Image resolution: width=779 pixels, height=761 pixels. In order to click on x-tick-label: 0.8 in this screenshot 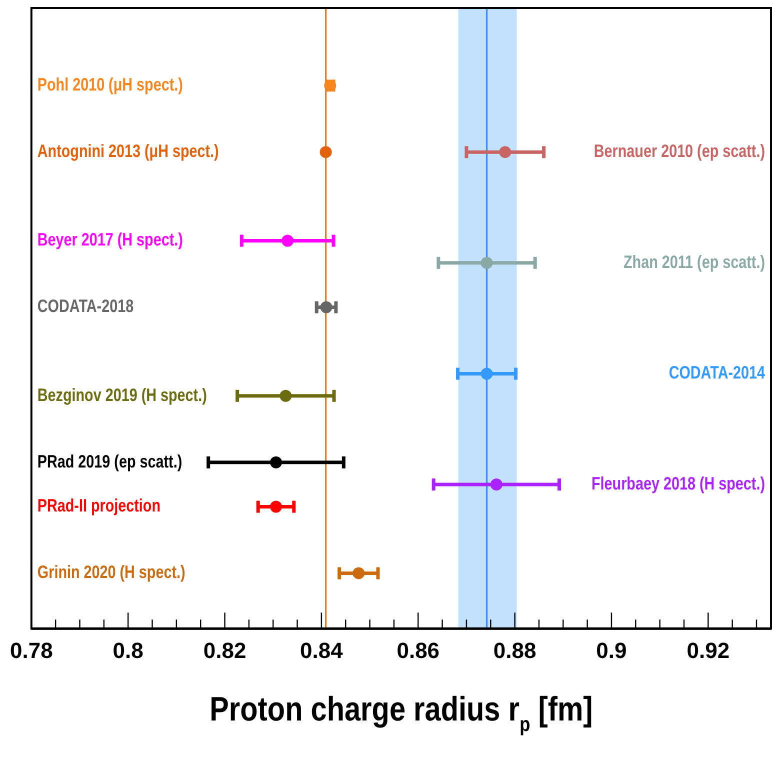, I will do `click(128, 650)`.